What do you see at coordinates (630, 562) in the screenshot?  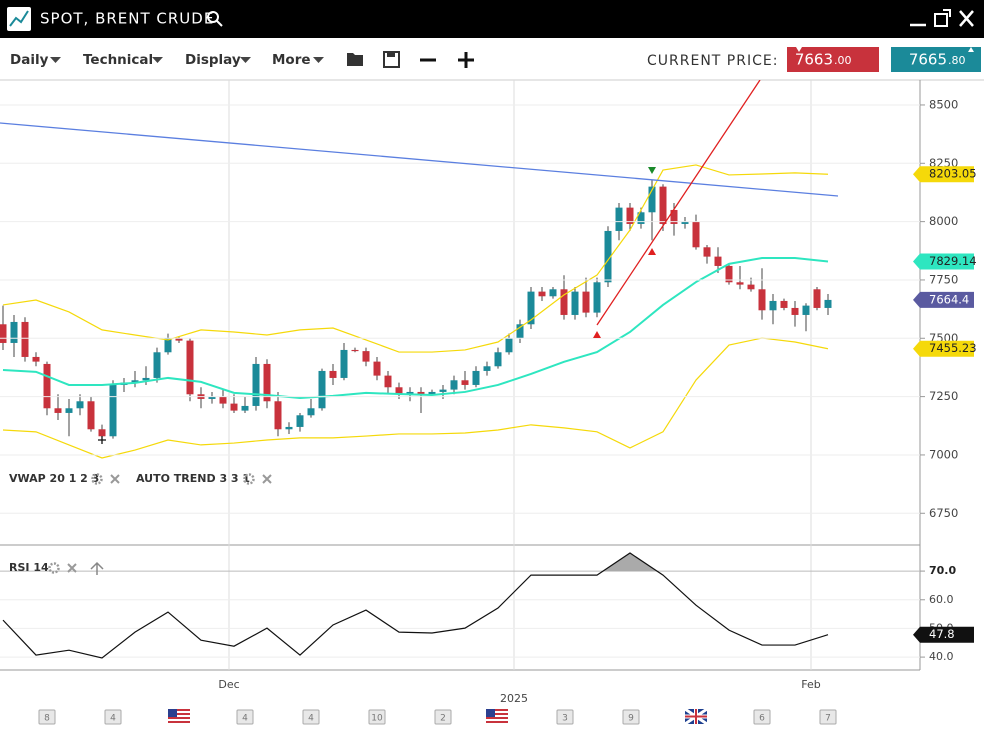 I see `rsi-overbought-fill` at bounding box center [630, 562].